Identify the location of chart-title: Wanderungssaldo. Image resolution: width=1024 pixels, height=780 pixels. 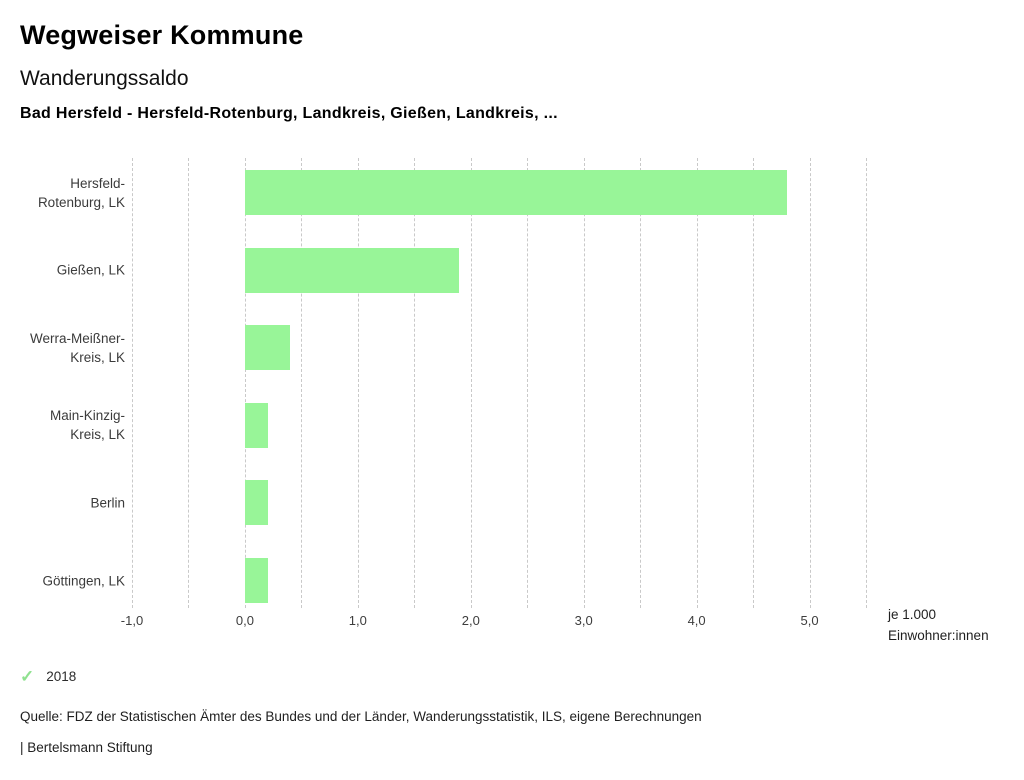
(104, 78).